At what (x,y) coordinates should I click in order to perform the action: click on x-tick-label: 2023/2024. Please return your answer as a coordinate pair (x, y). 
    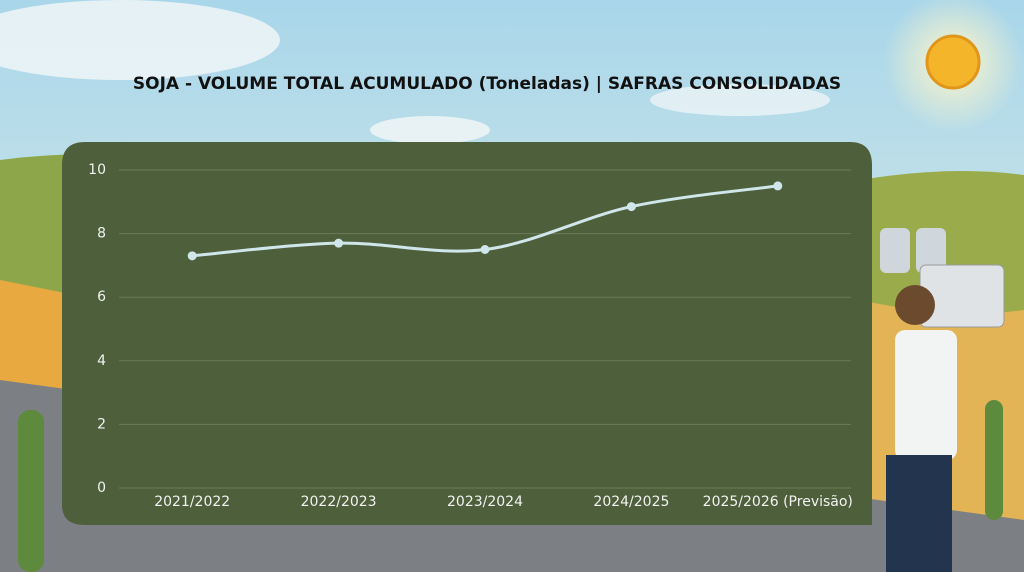
    Looking at the image, I should click on (485, 502).